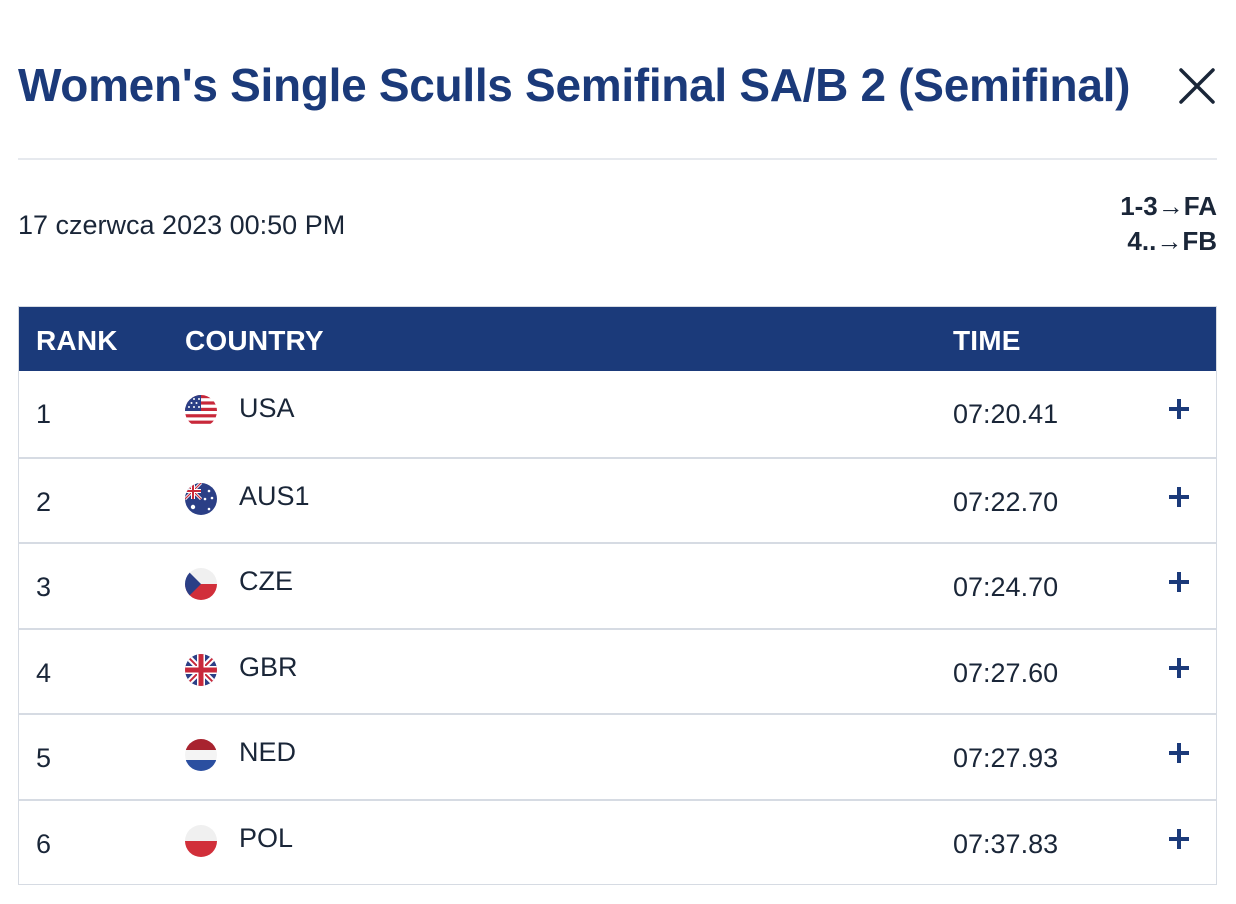 The image size is (1236, 904). Describe the element at coordinates (1139, 205) in the screenshot. I see `progression-range: 1-3` at that location.